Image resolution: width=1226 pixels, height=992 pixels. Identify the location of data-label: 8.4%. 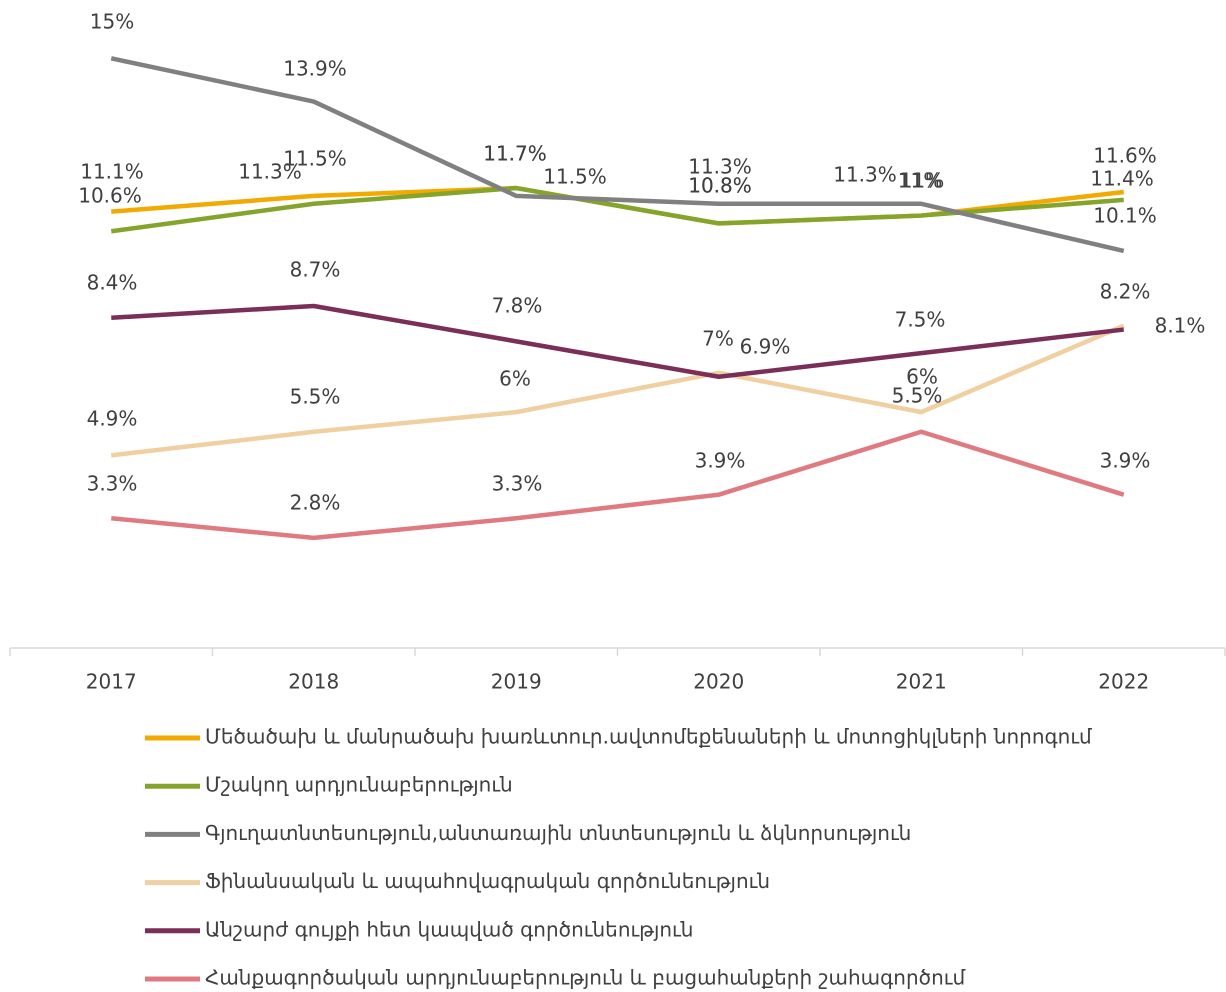
(112, 283).